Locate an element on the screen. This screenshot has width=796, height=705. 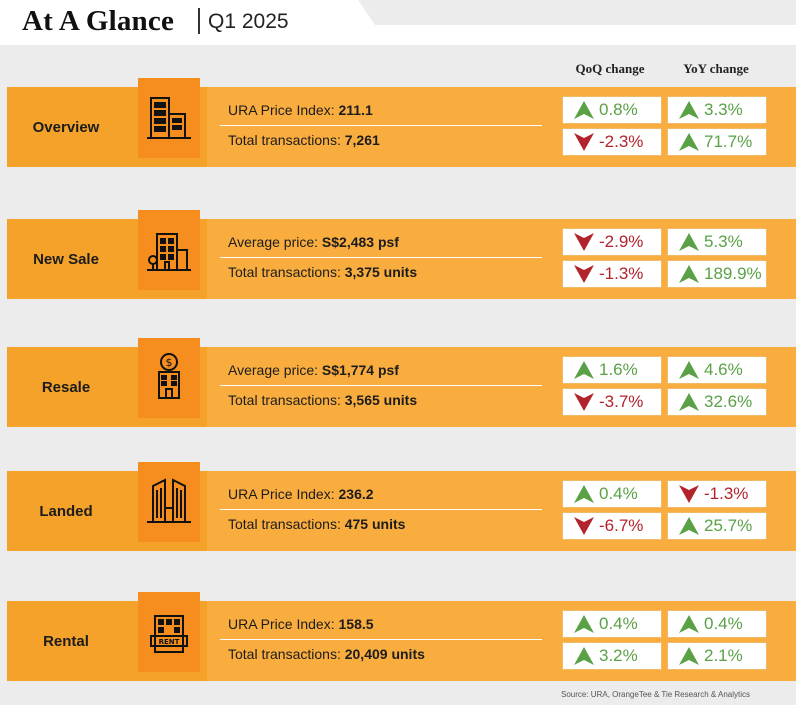
metric-row-2: Total transactions: 3,375 units is located at coordinates (323, 272).